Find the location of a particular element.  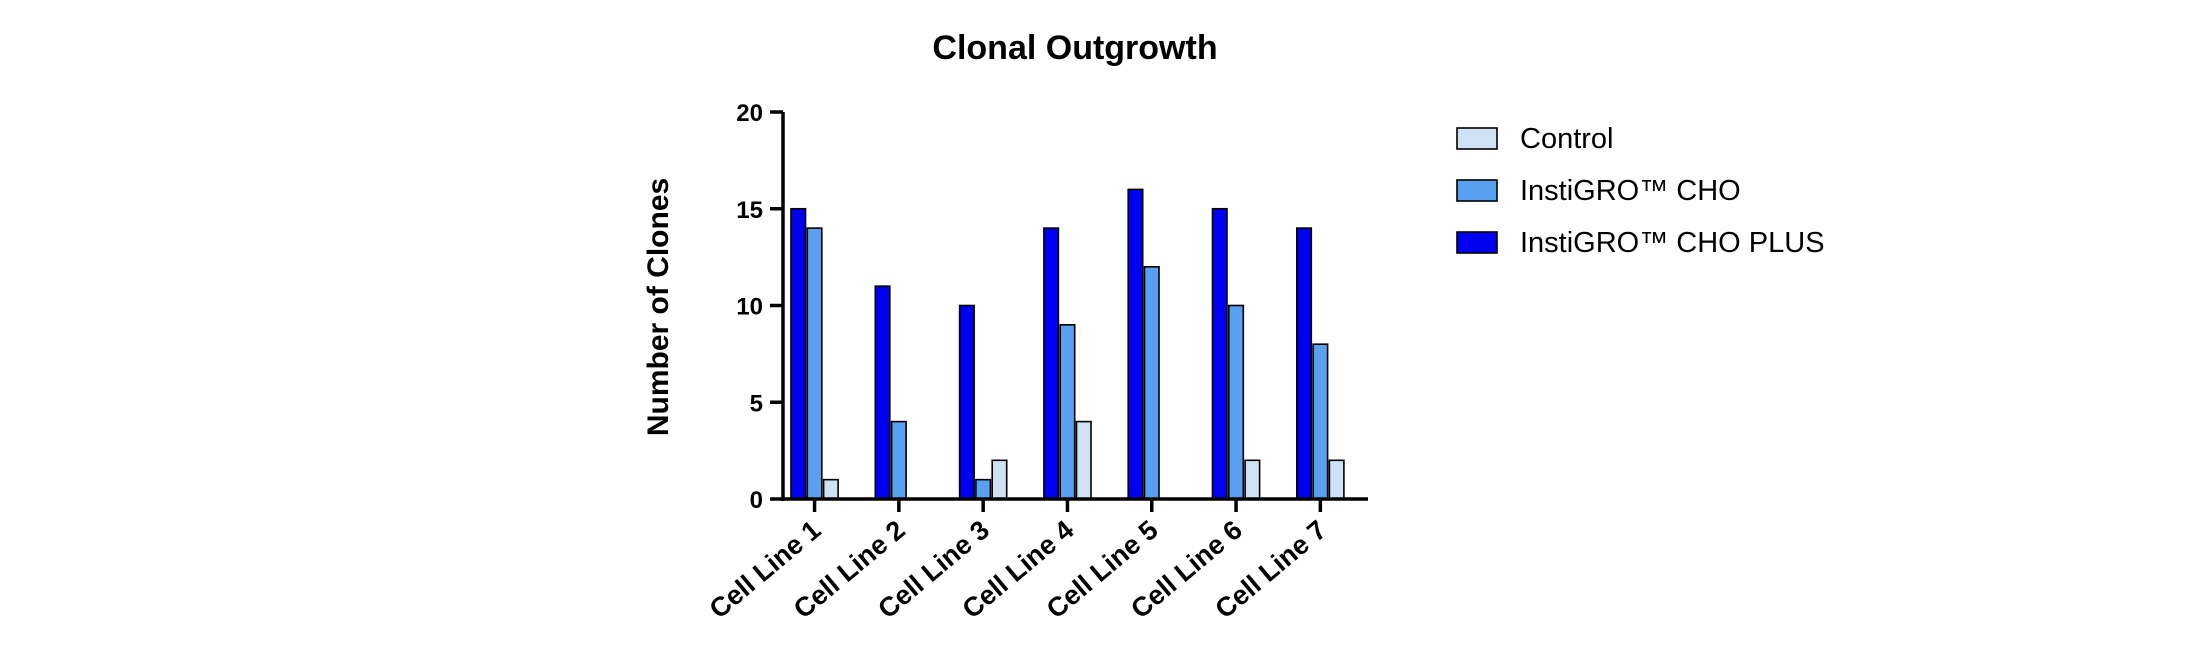

chart-title: Clonal Outgrowth is located at coordinates (1074, 48).